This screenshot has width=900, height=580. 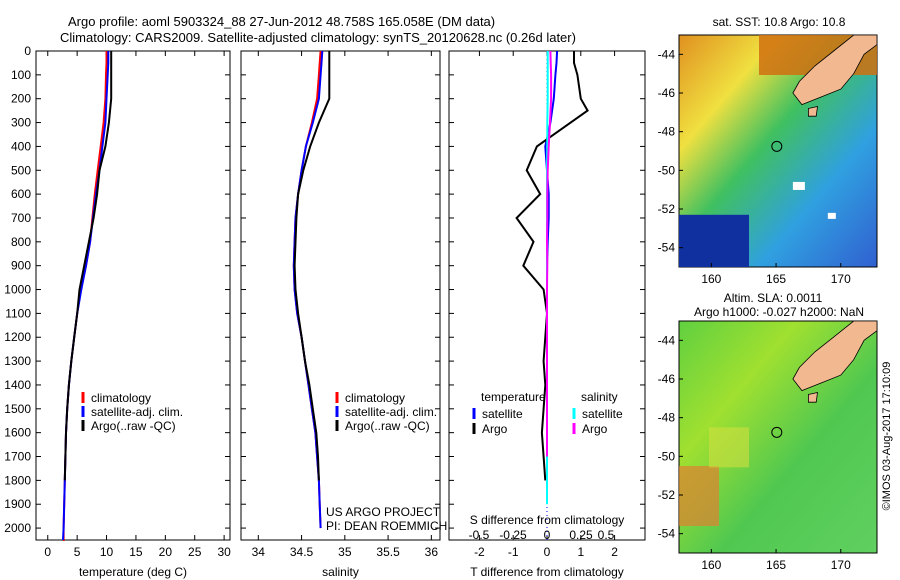 I want to click on x-tick-label: 34.5, so click(x=302, y=552).